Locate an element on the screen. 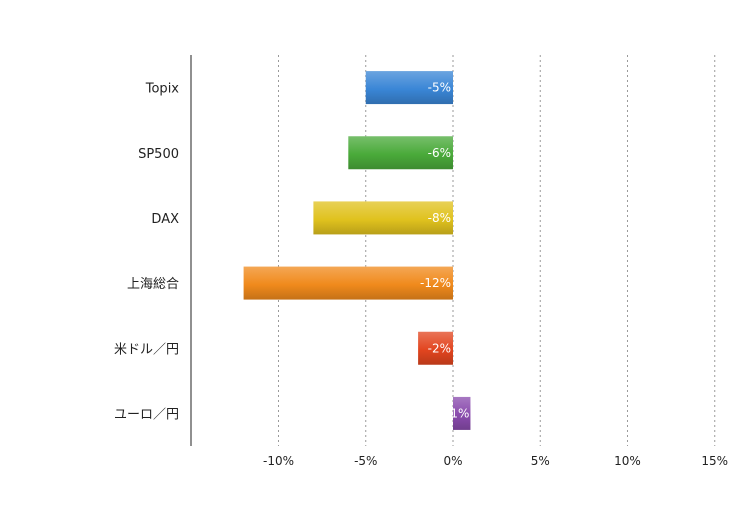  x-tick-label: 0% is located at coordinates (452, 461).